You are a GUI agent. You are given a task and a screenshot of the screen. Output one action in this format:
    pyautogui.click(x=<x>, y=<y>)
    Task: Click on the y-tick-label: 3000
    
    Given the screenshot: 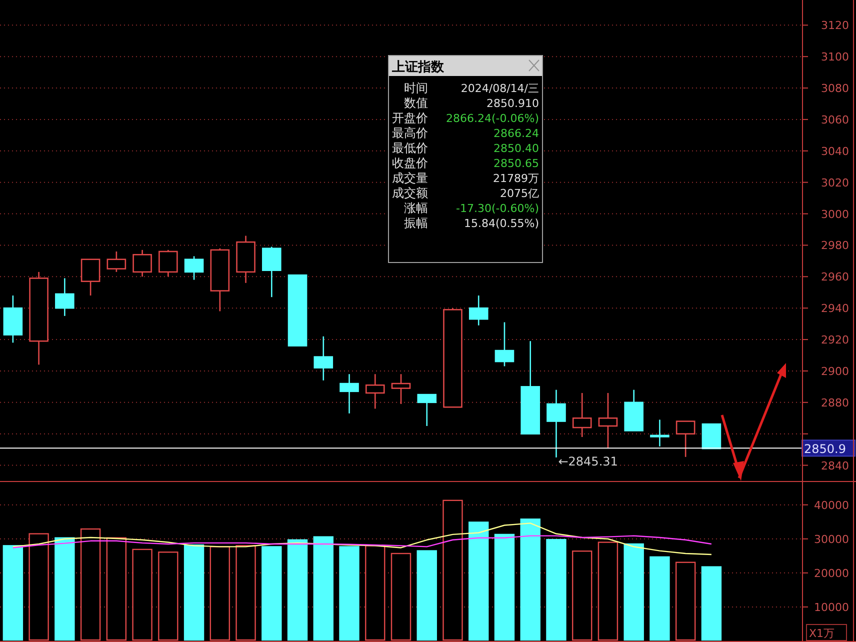 What is the action you would take?
    pyautogui.click(x=835, y=214)
    